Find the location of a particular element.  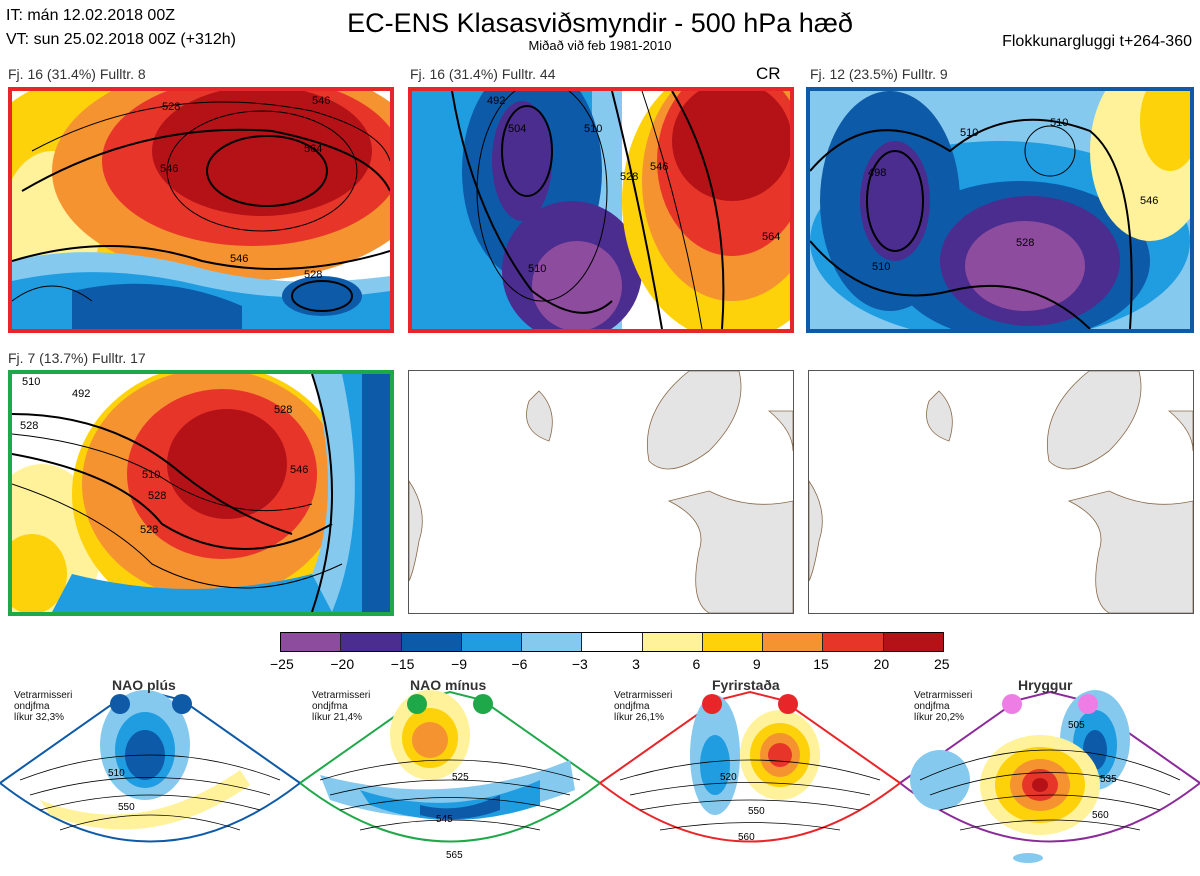

regime-name: Hryggur is located at coordinates (1045, 685).